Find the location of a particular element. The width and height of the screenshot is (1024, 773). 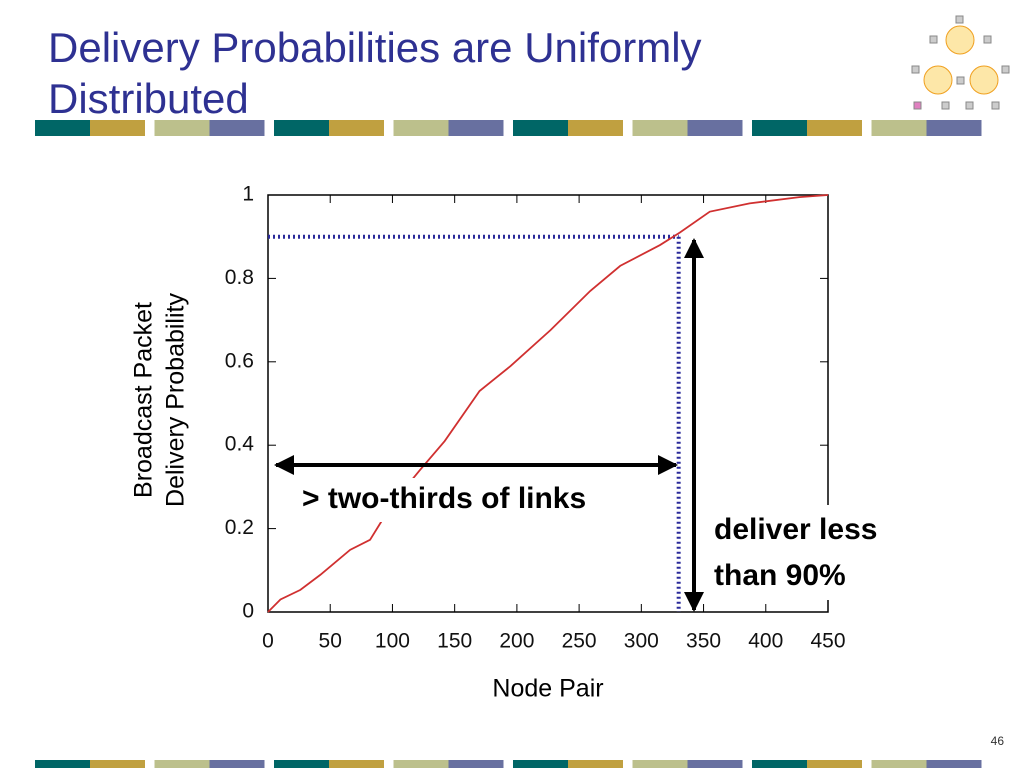

x-tick-label: 100 is located at coordinates (392, 641).